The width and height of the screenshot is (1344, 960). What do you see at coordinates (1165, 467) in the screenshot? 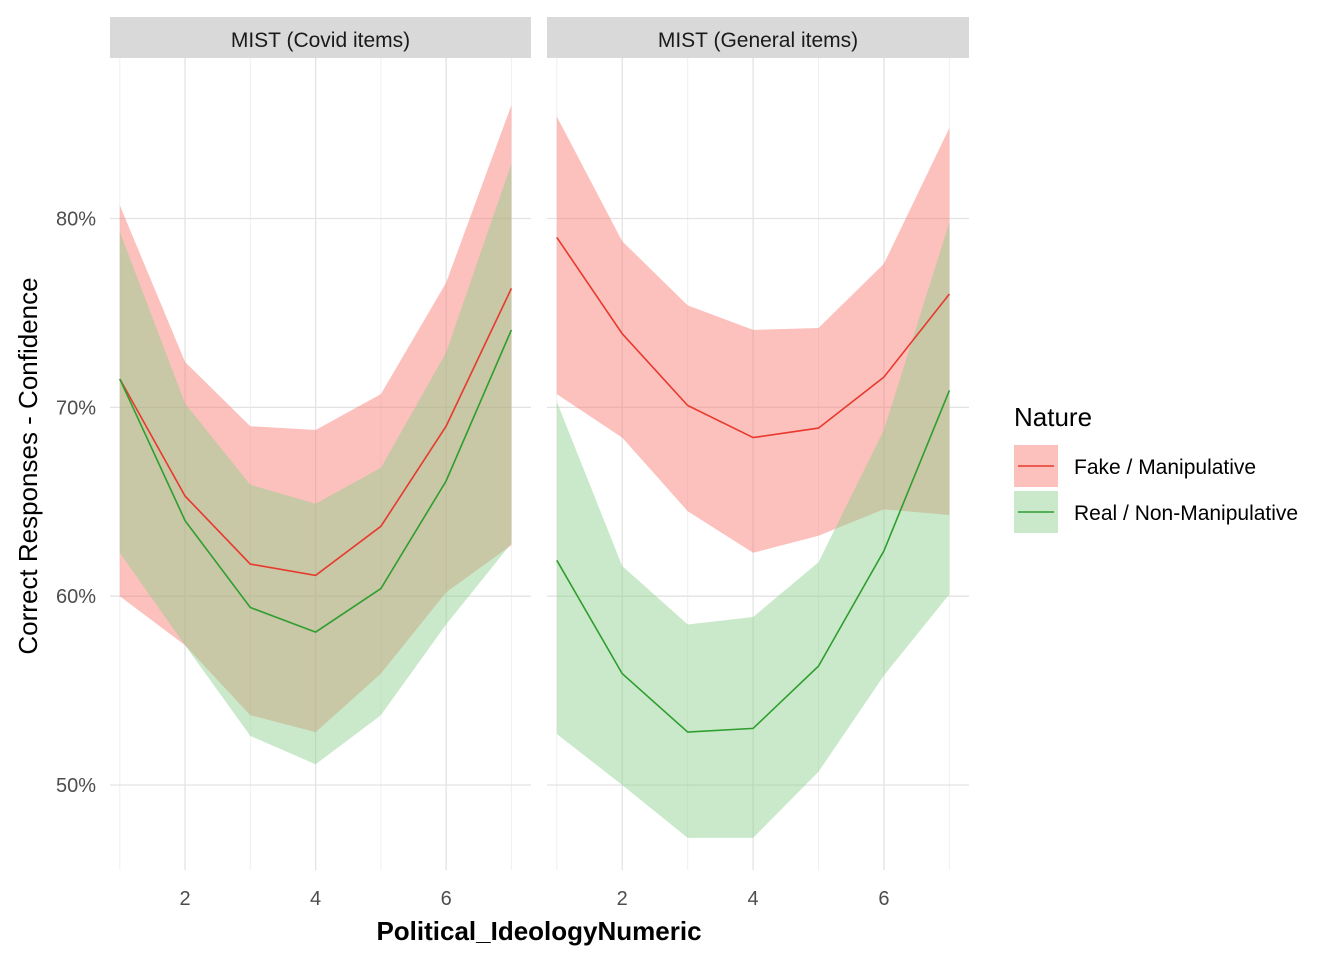
I see `legend-label: Fake / Manipulative` at bounding box center [1165, 467].